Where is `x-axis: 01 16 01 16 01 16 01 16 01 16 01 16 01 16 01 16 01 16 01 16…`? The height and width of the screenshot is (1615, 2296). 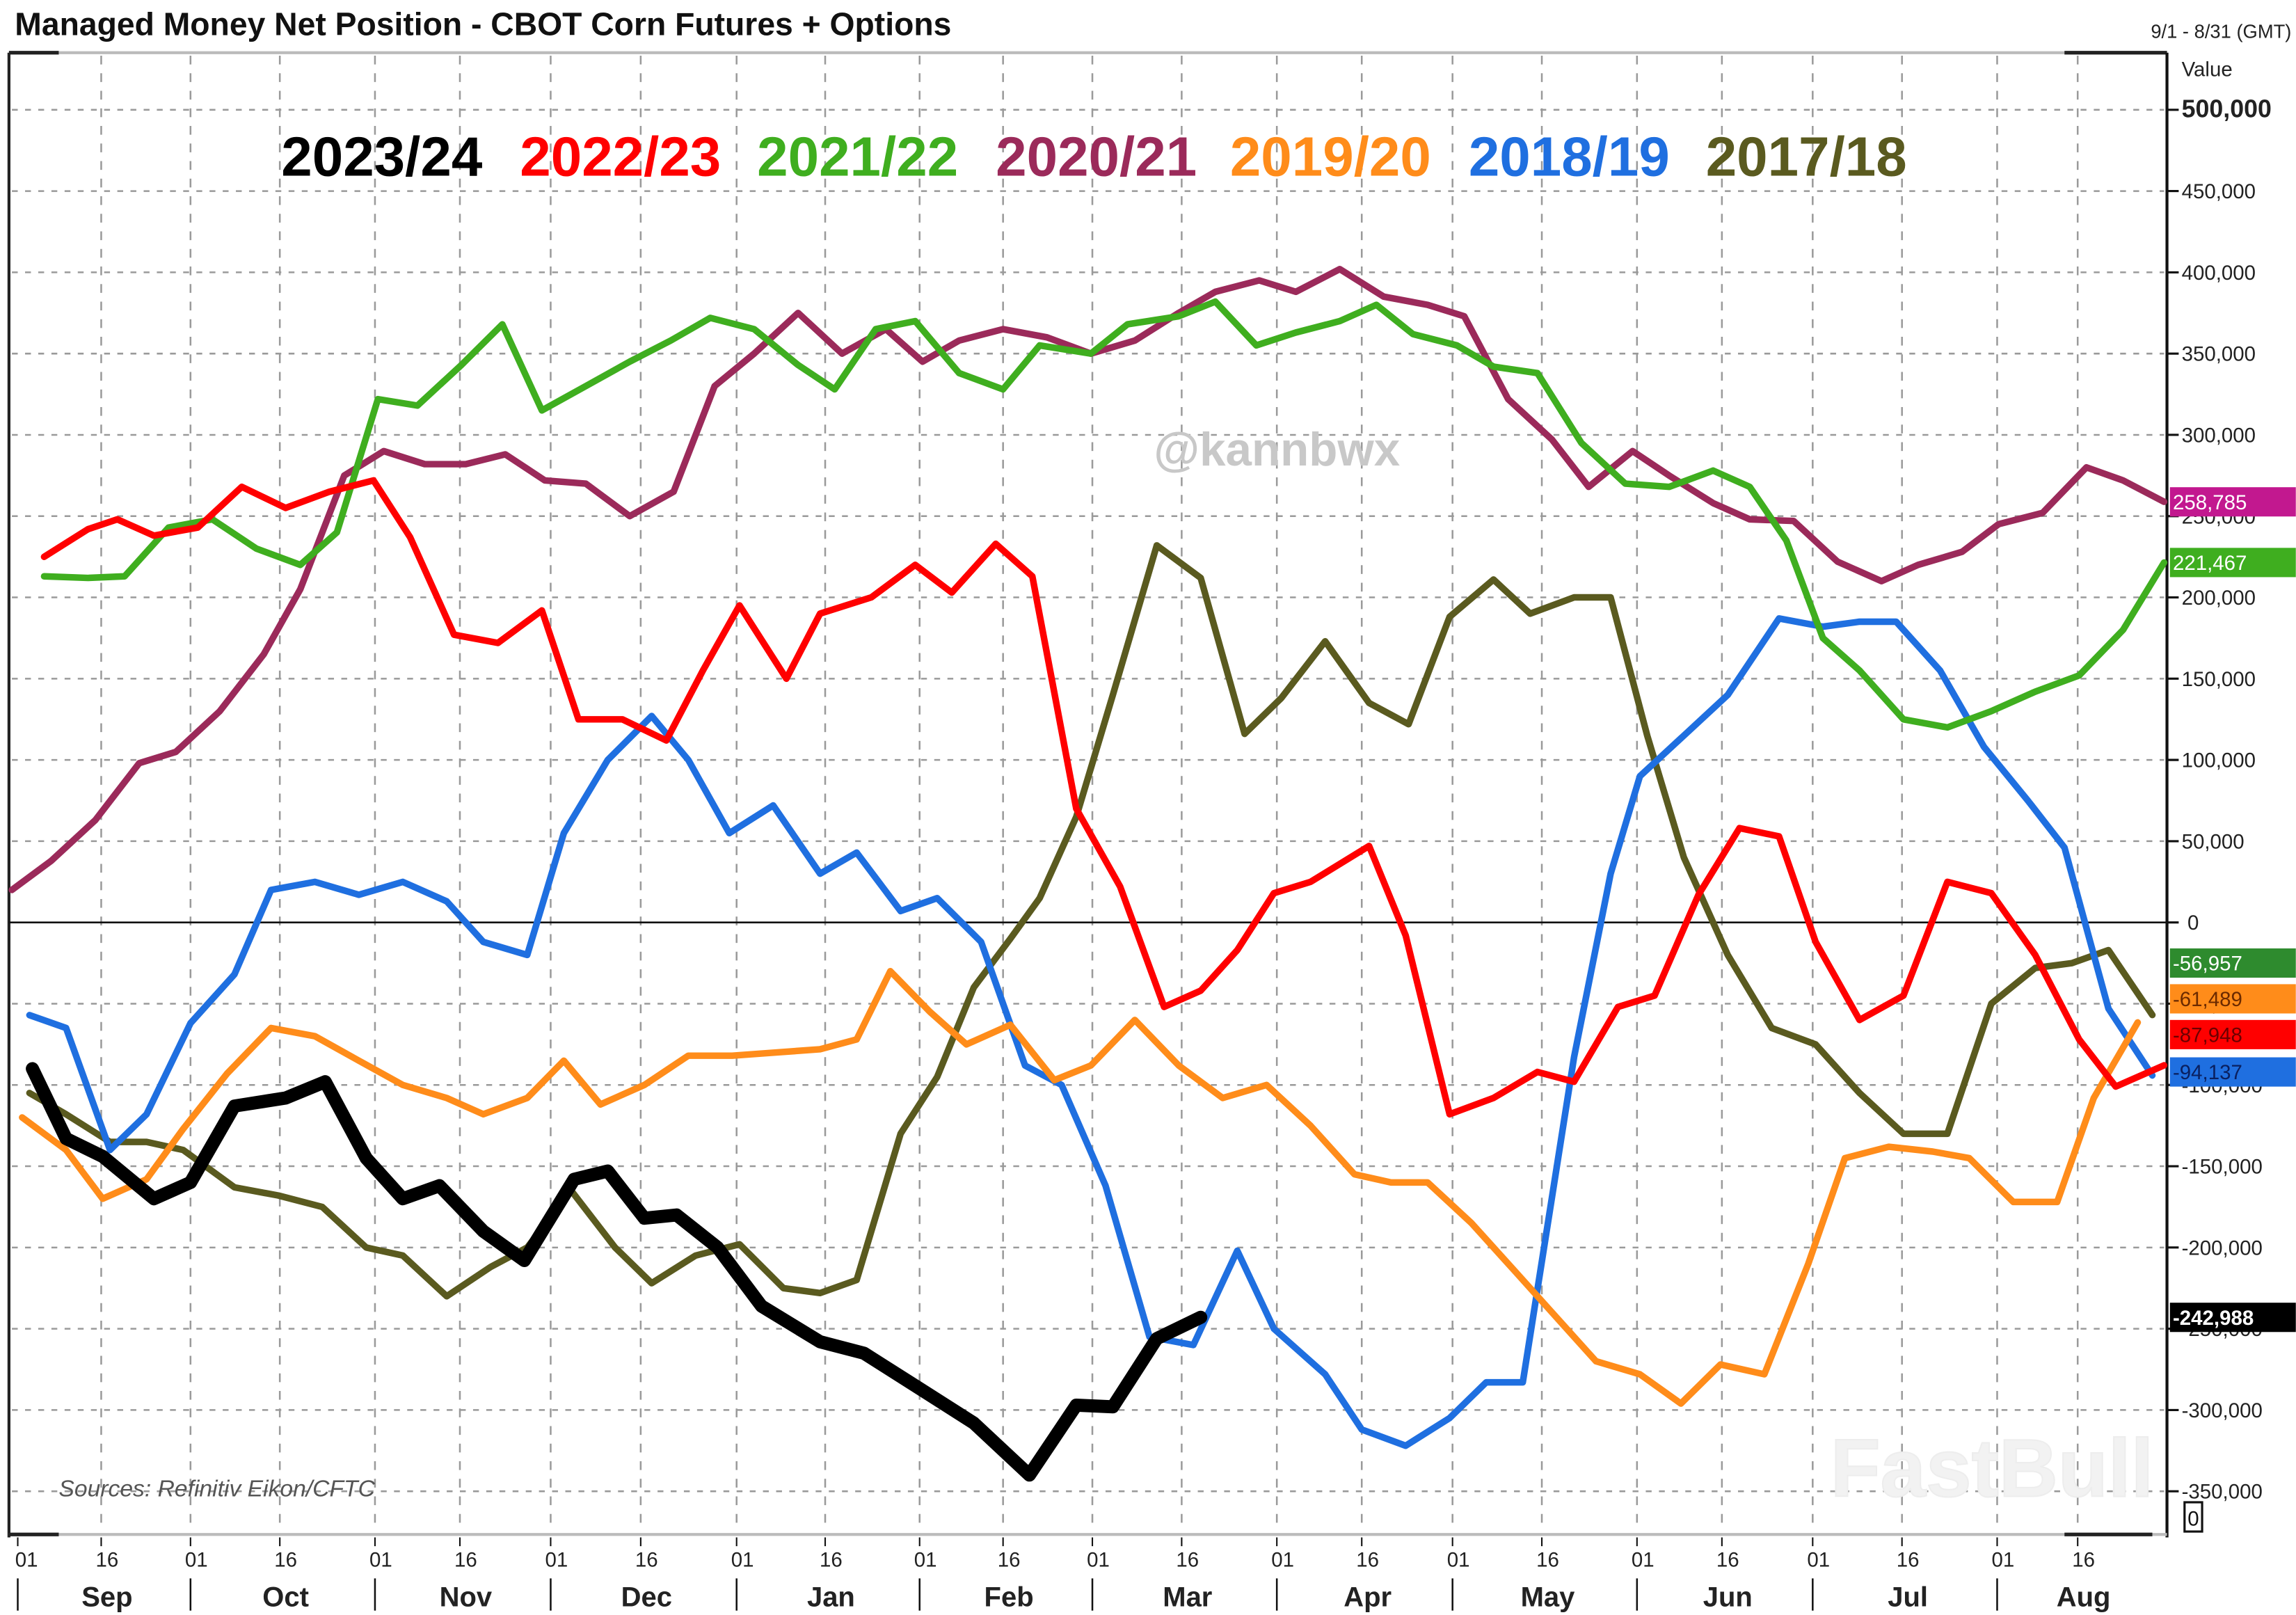 x-axis: 01 16 01 16 01 16 01 16 01 16 01 16 01 16 01 16 01 16 01 16… is located at coordinates (1063, 1574).